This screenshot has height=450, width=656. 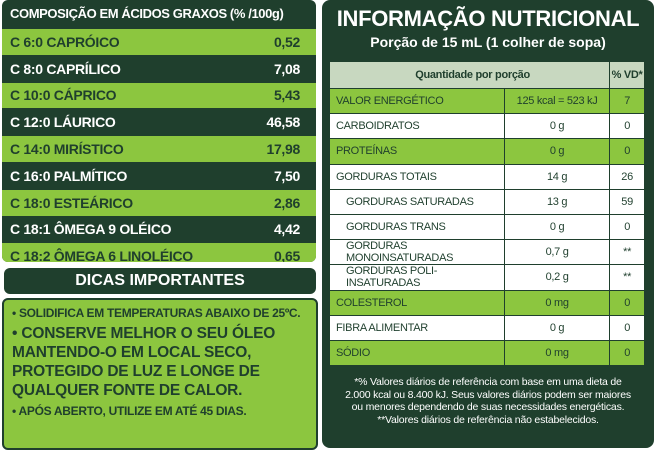 I want to click on fatty-acid-row: C 6:0 CAPRÓICO 0,52, so click(x=159, y=41).